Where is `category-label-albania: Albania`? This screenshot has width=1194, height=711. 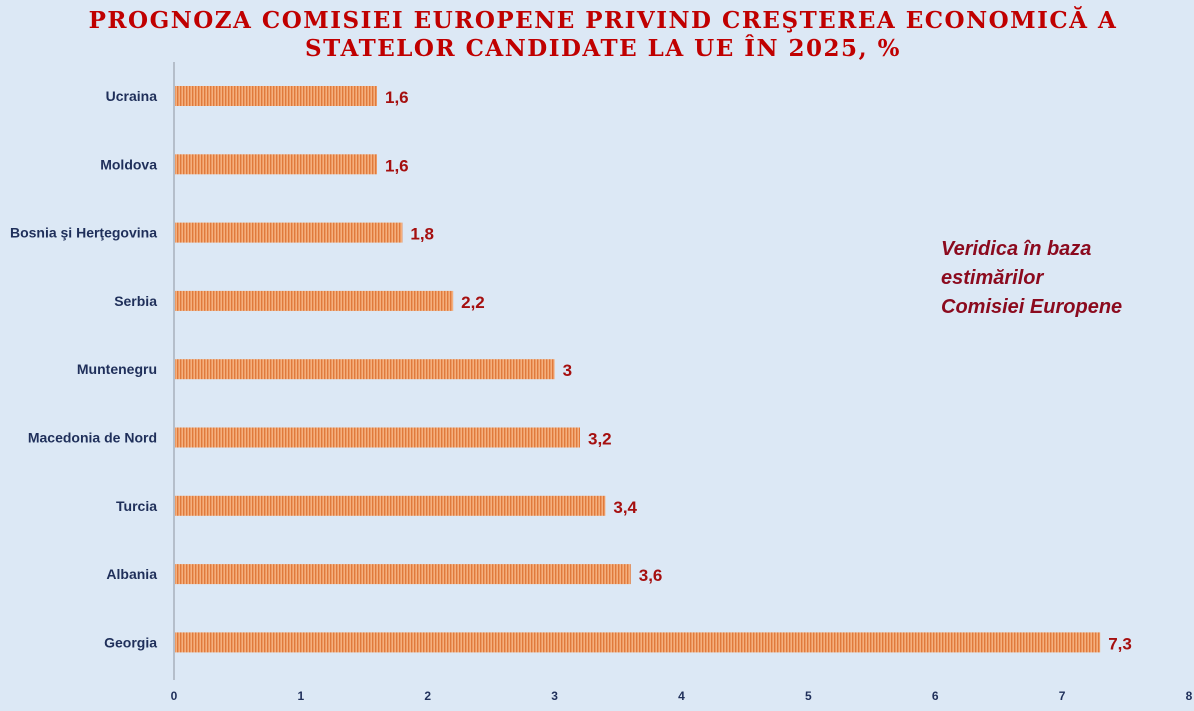
category-label-albania: Albania is located at coordinates (131, 574).